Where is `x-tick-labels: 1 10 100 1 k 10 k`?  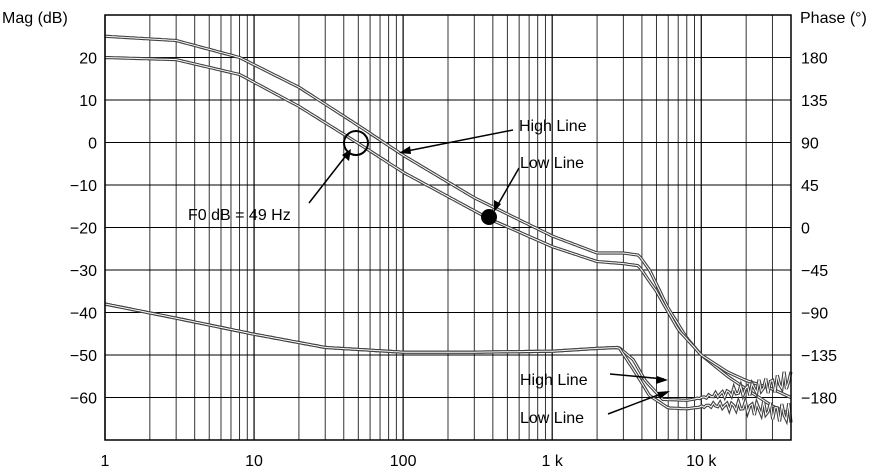 x-tick-labels: 1 10 100 1 k 10 k is located at coordinates (409, 461).